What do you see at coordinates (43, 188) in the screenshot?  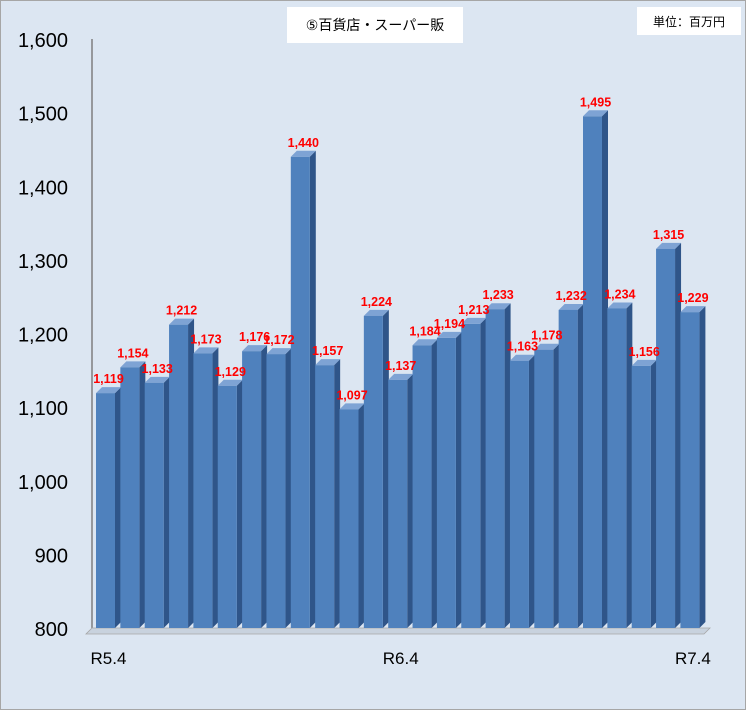 I see `y-tick-label: 1,400` at bounding box center [43, 188].